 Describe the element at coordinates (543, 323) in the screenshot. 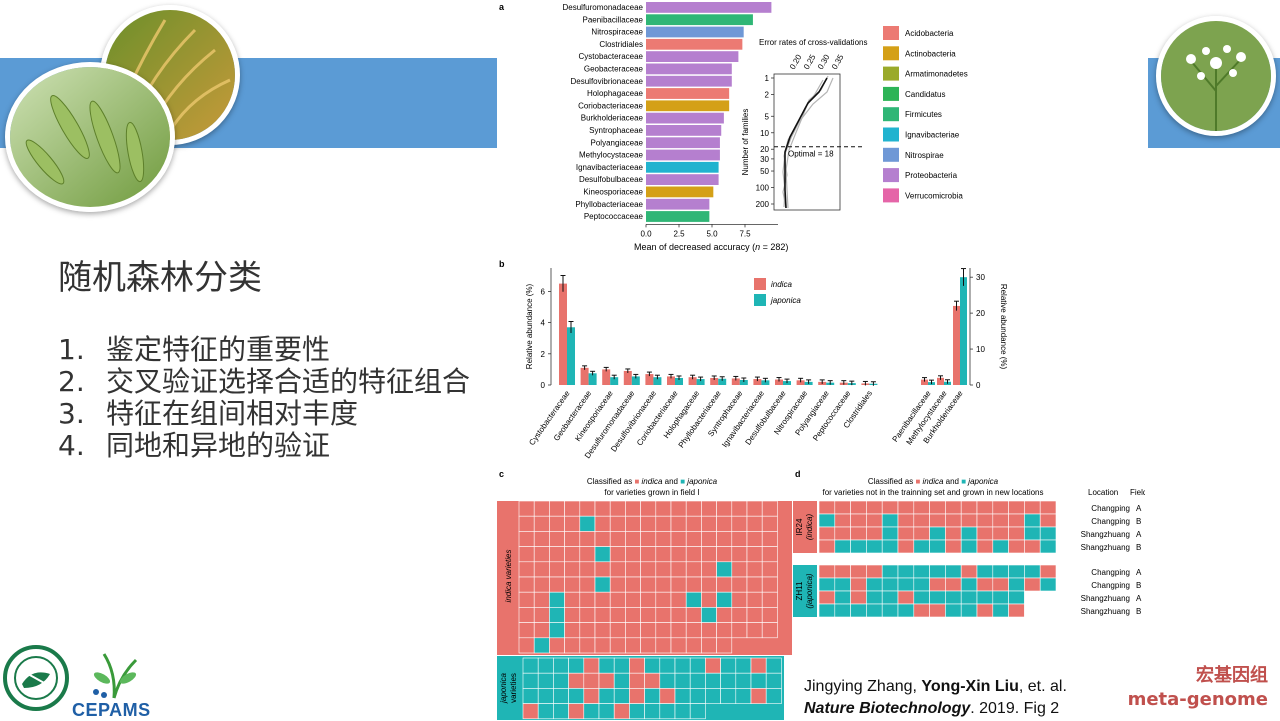

I see `y-tick-label: 4` at that location.